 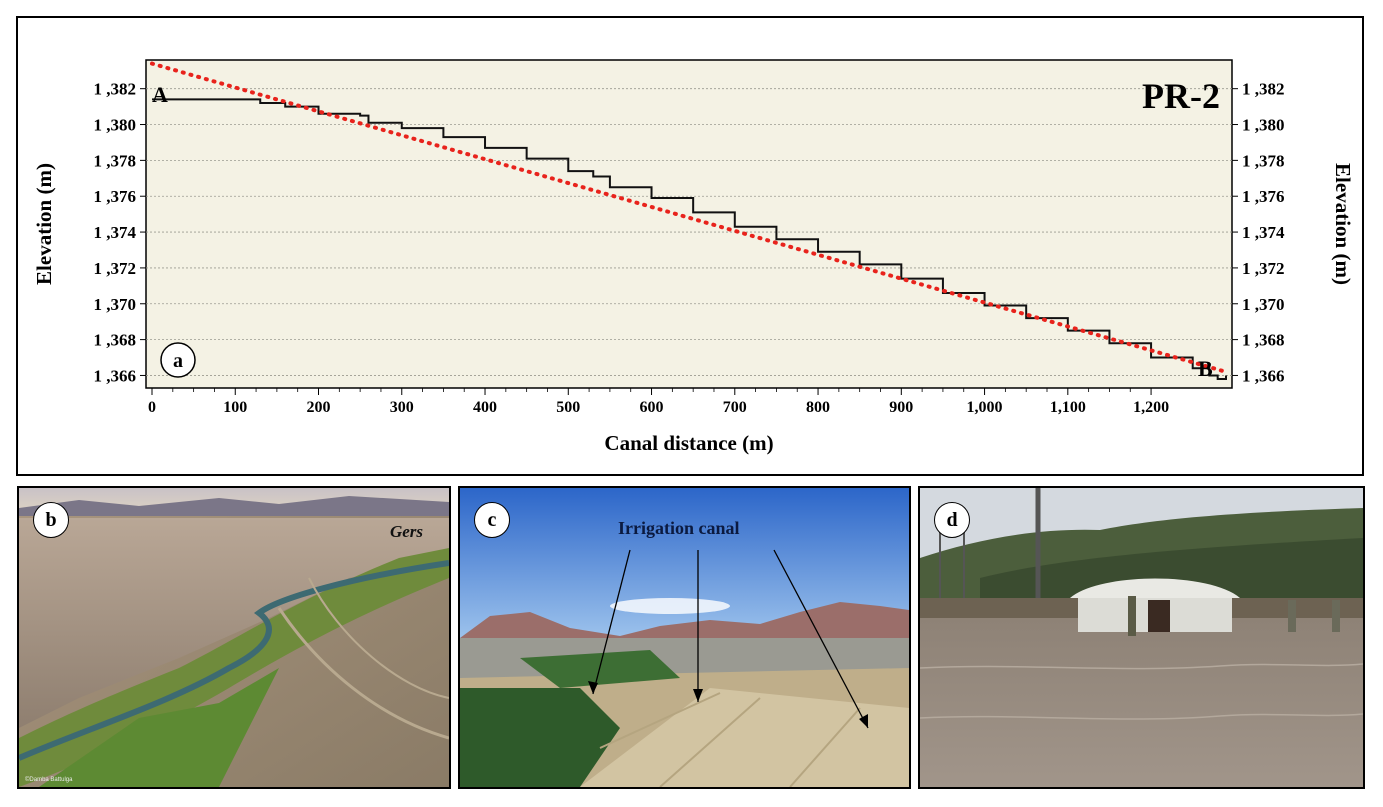 What do you see at coordinates (402, 407) in the screenshot?
I see `x-tick-label: 300` at bounding box center [402, 407].